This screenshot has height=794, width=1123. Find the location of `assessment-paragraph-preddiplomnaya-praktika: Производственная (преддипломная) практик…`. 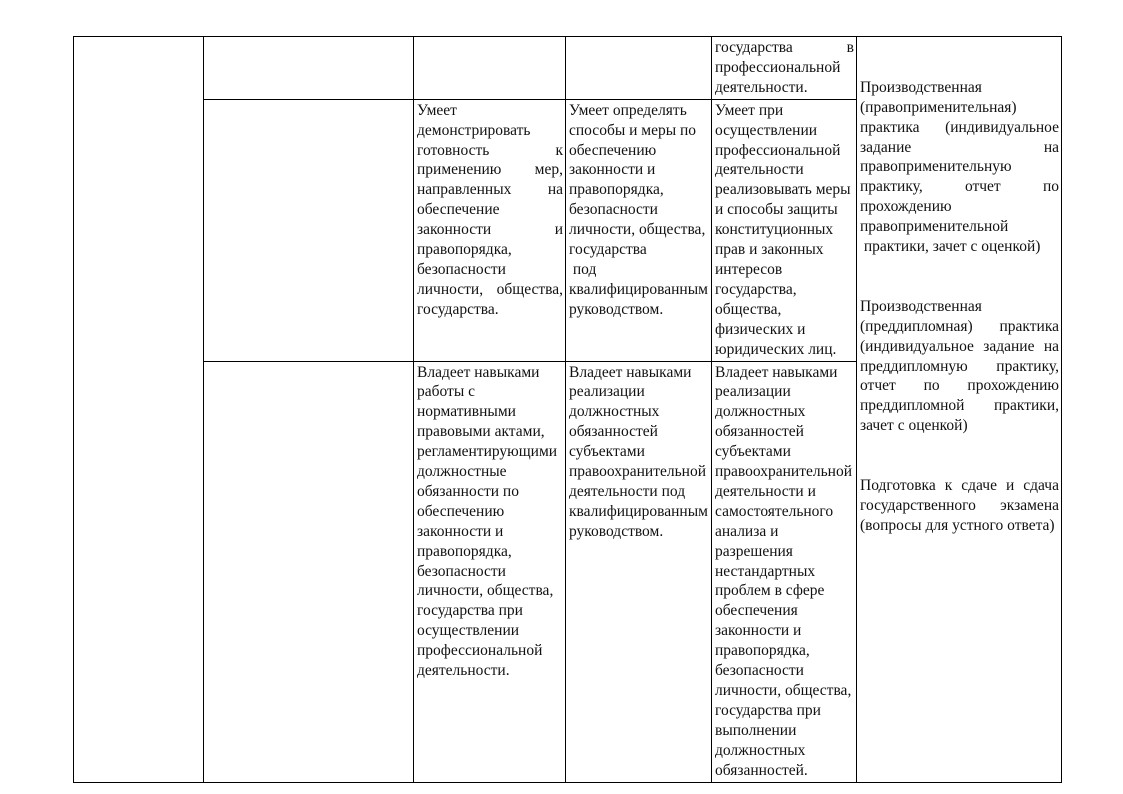

assessment-paragraph-preddiplomnaya-praktika: Производственная (преддипломная) практик… is located at coordinates (959, 366).